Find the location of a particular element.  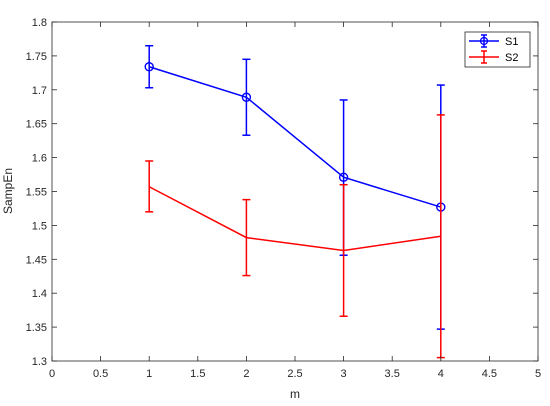

y-tick-label: 1.75 is located at coordinates (36, 57).